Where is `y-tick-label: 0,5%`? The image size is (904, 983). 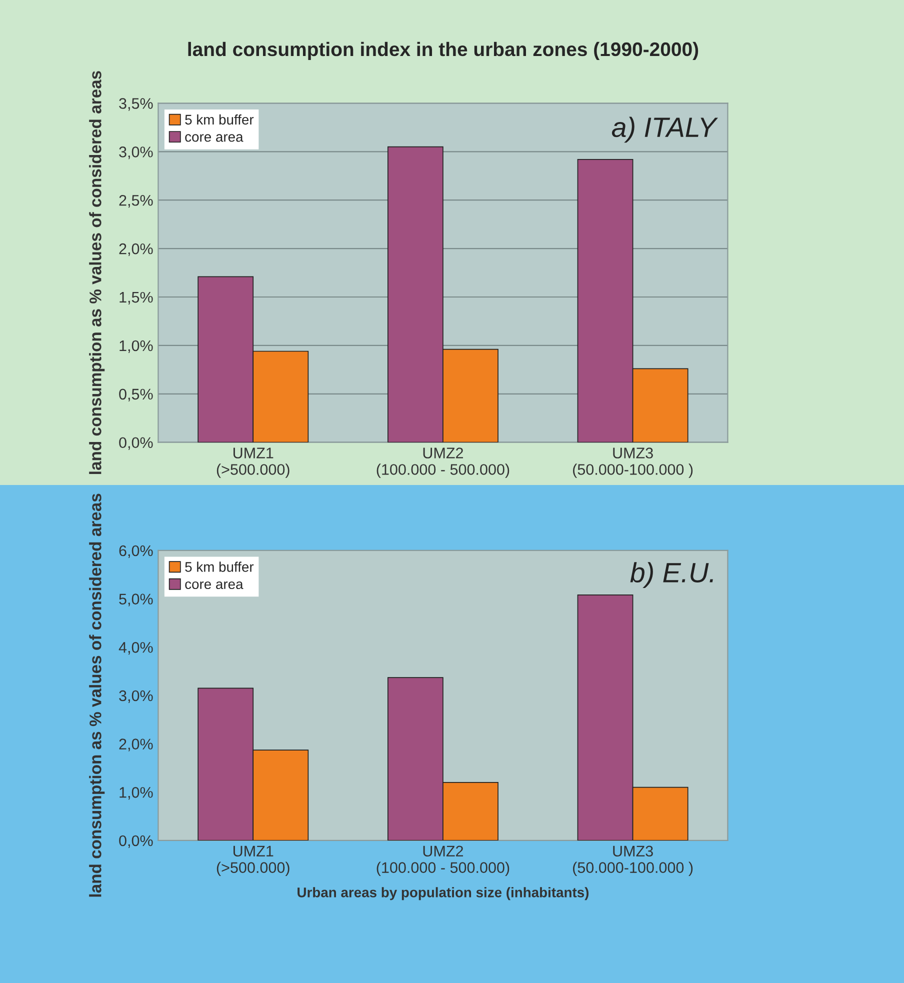
y-tick-label: 0,5% is located at coordinates (136, 395).